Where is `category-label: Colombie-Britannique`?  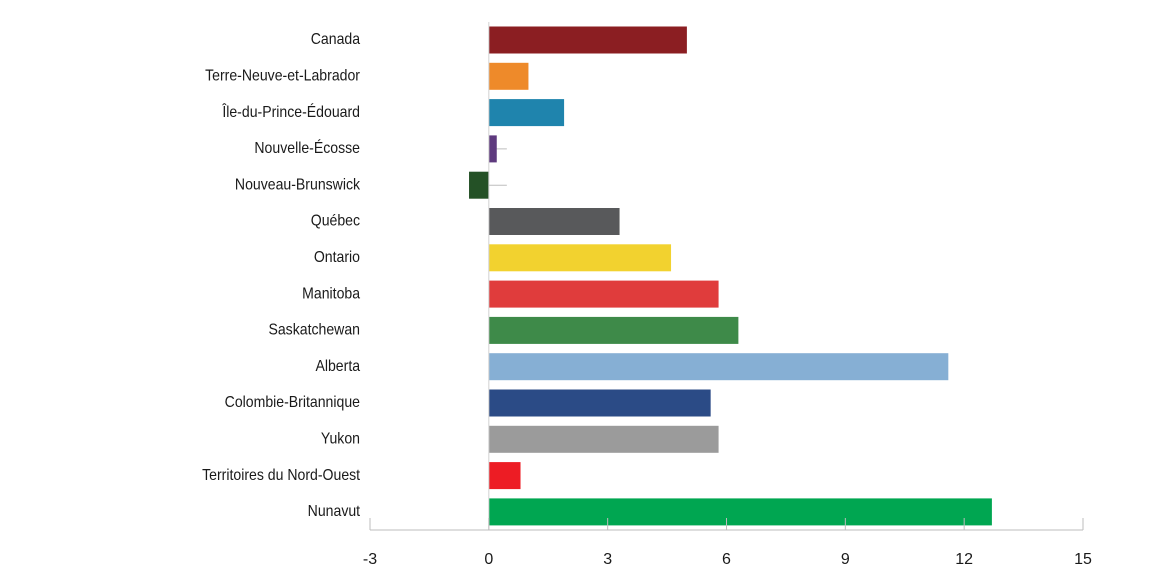 category-label: Colombie-Britannique is located at coordinates (292, 402).